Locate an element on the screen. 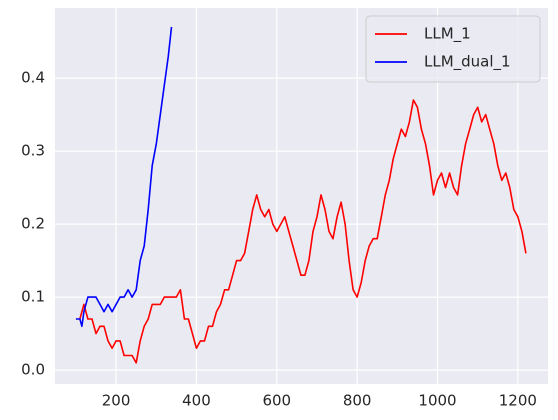 This screenshot has width=558, height=420. y-tick-label: 0.4 is located at coordinates (33, 78).